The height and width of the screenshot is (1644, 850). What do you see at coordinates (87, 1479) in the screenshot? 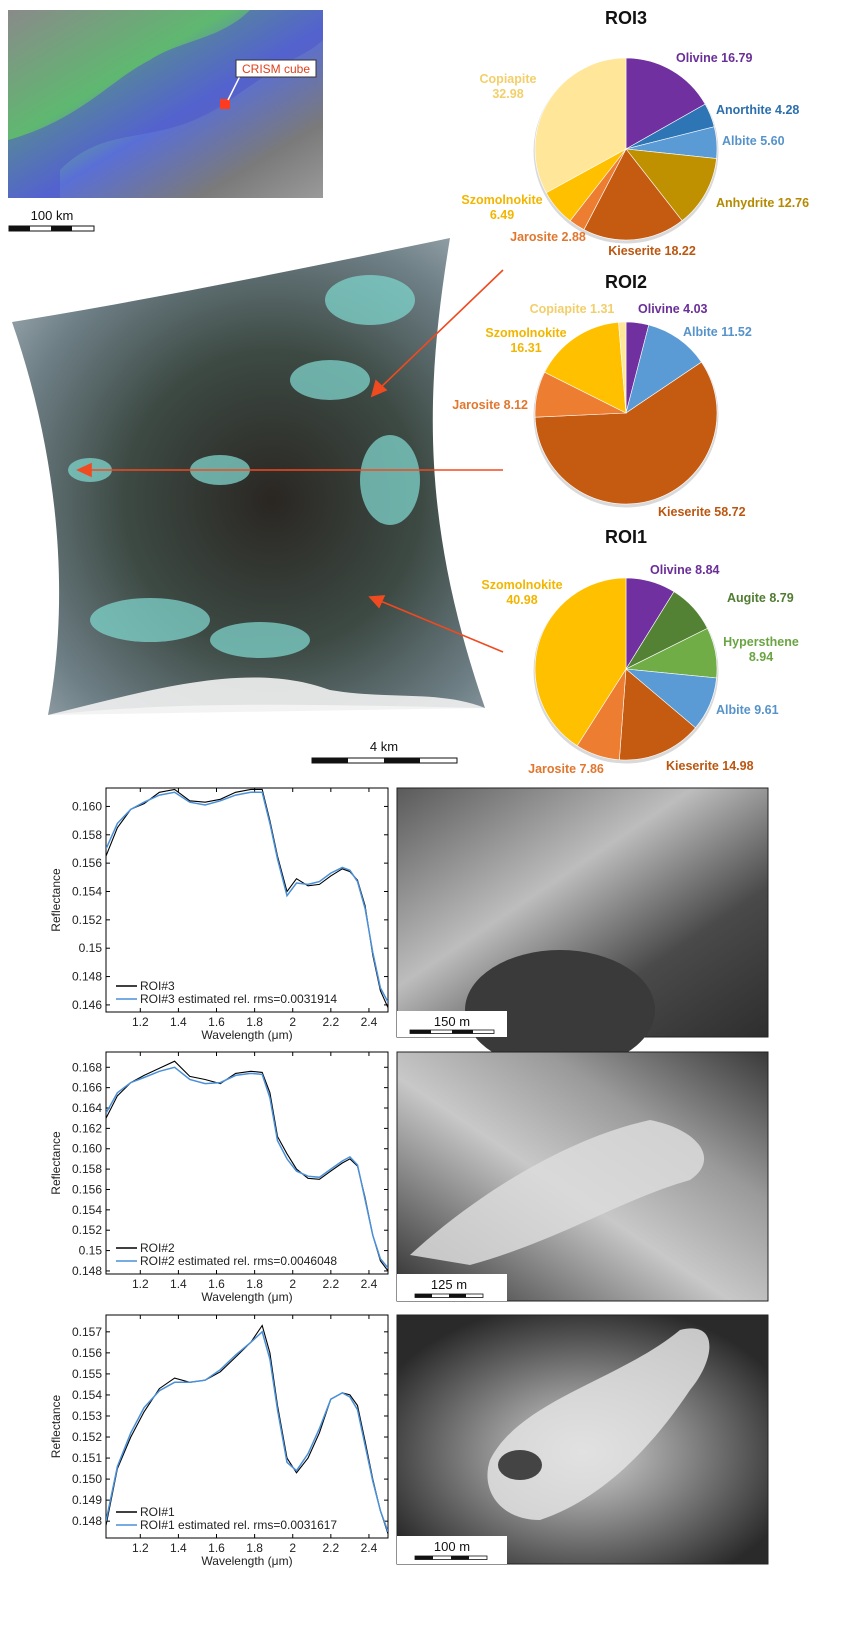
I see `y-tick-label: 0.150` at bounding box center [87, 1479].